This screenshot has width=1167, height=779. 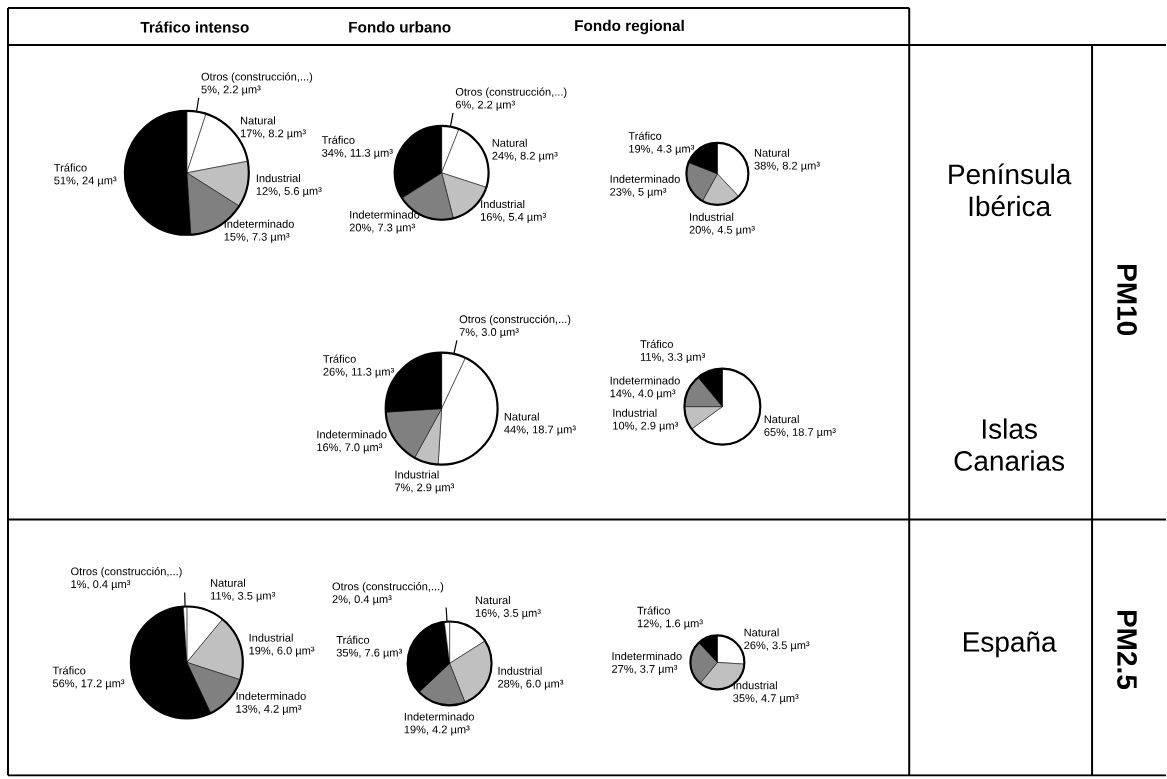 What do you see at coordinates (531, 684) in the screenshot?
I see `data-label: 28%, 6.0 µm³` at bounding box center [531, 684].